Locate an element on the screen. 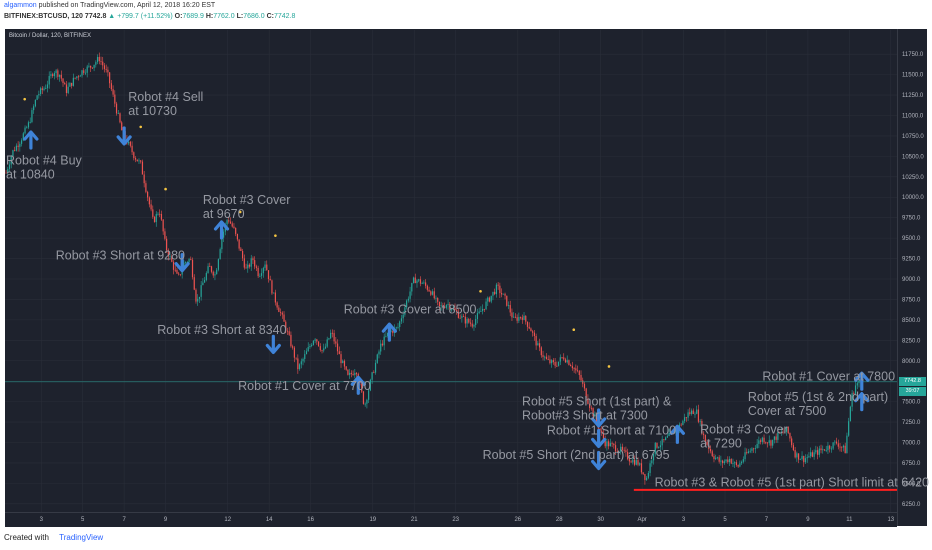 Image resolution: width=932 pixels, height=550 pixels. y-tick-label: 8000.0 is located at coordinates (911, 362).